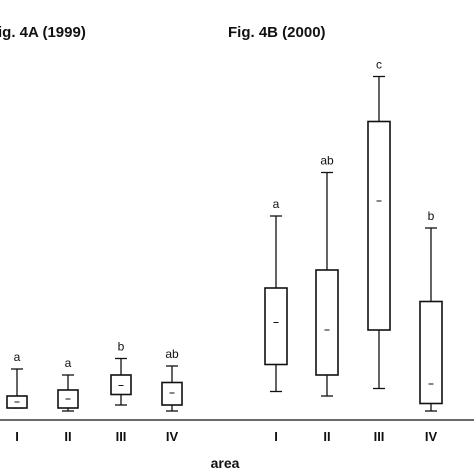 The image size is (474, 474). What do you see at coordinates (225, 463) in the screenshot?
I see `x-axis-label: area` at bounding box center [225, 463].